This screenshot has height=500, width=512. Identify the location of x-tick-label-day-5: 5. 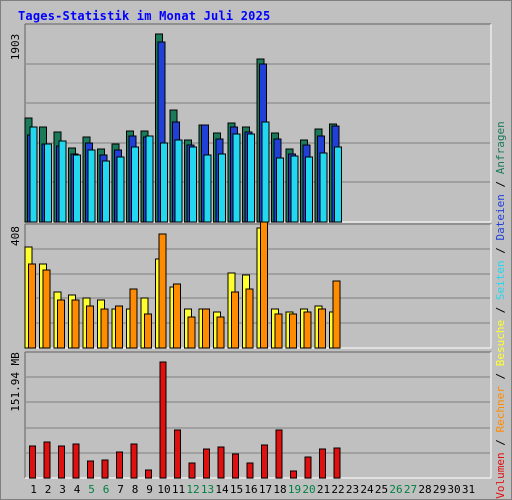
(91, 489).